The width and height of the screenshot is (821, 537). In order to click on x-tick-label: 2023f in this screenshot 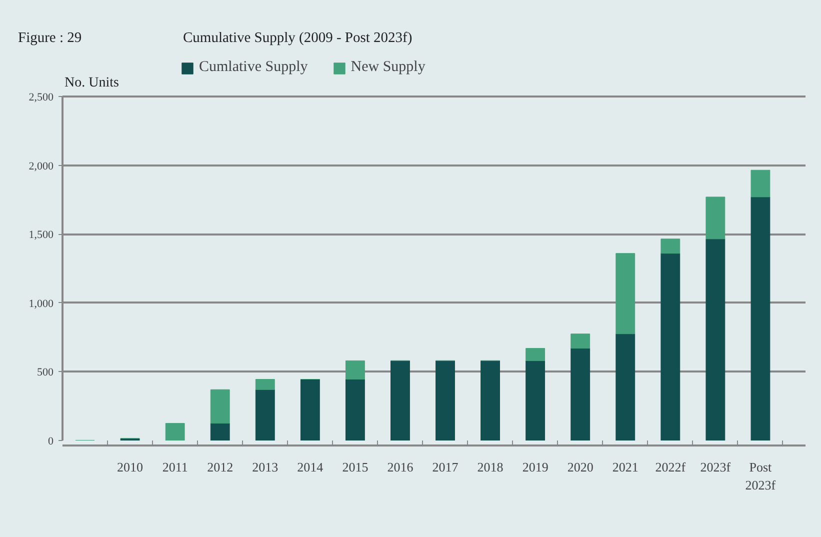, I will do `click(716, 467)`.